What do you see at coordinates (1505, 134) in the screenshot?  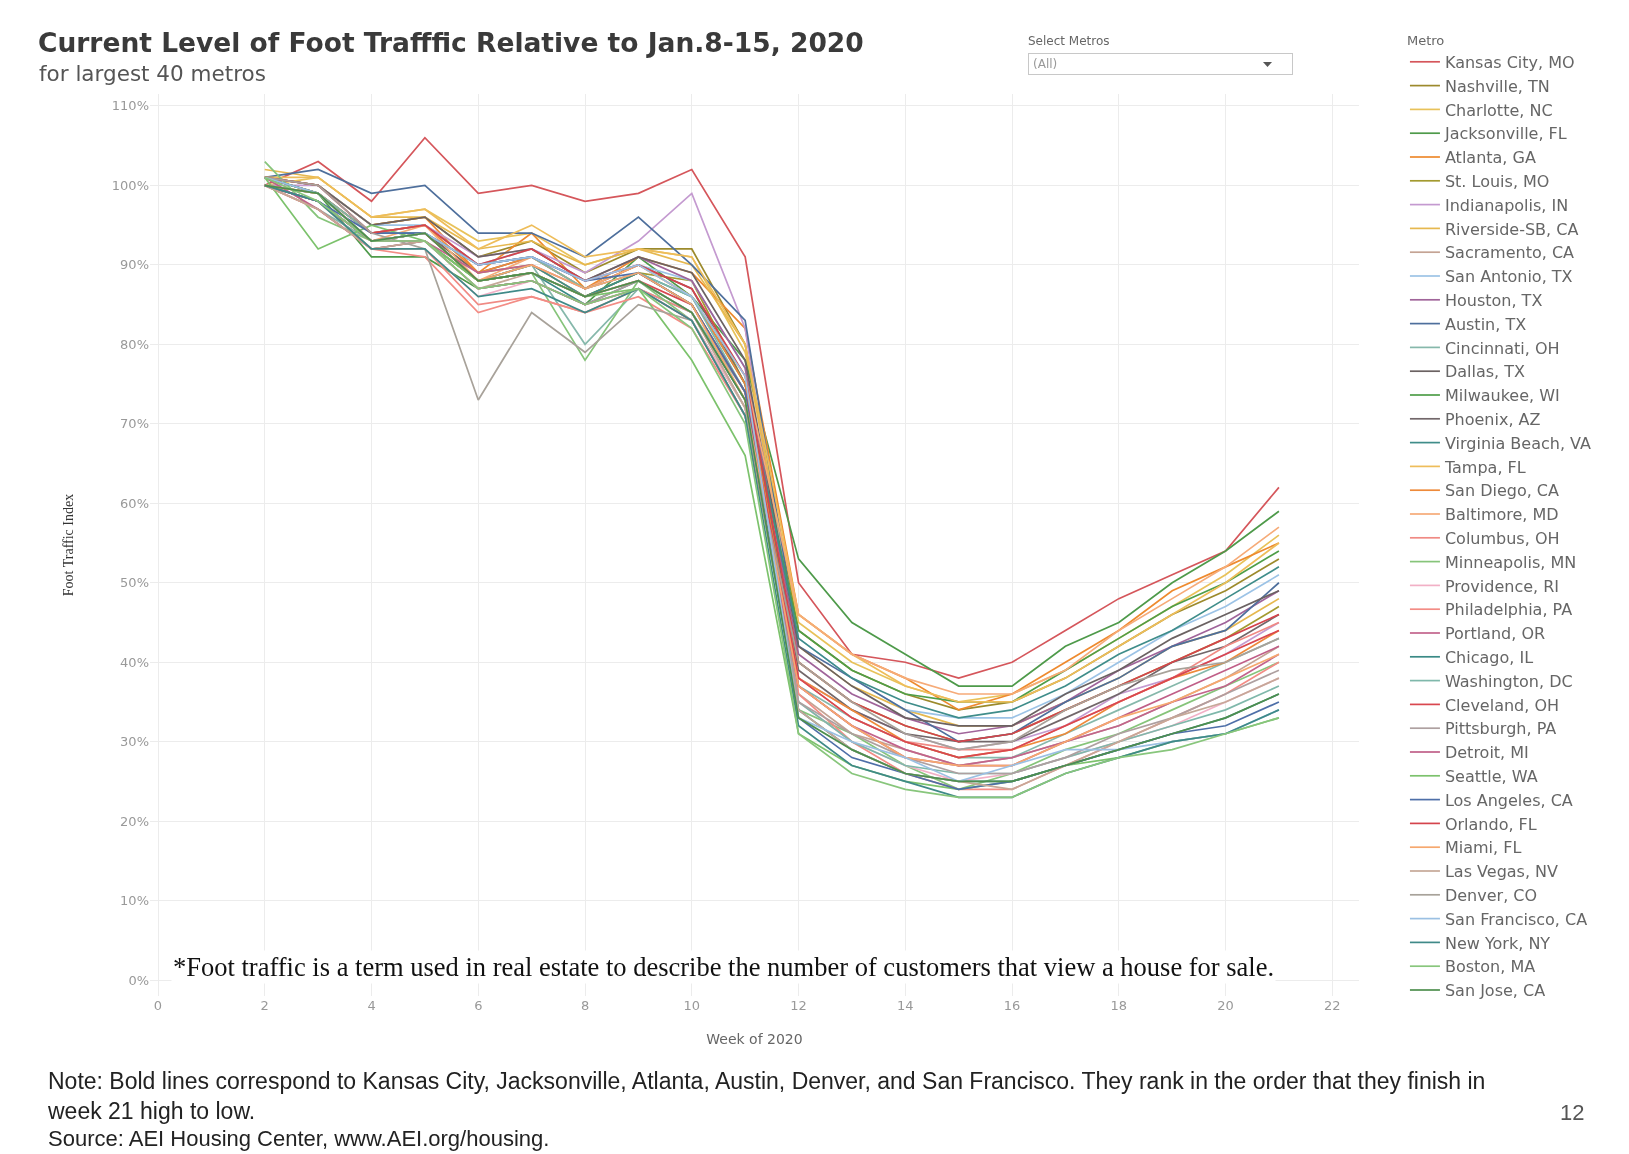 I see `legend-label: Jacksonville, FL` at bounding box center [1505, 134].